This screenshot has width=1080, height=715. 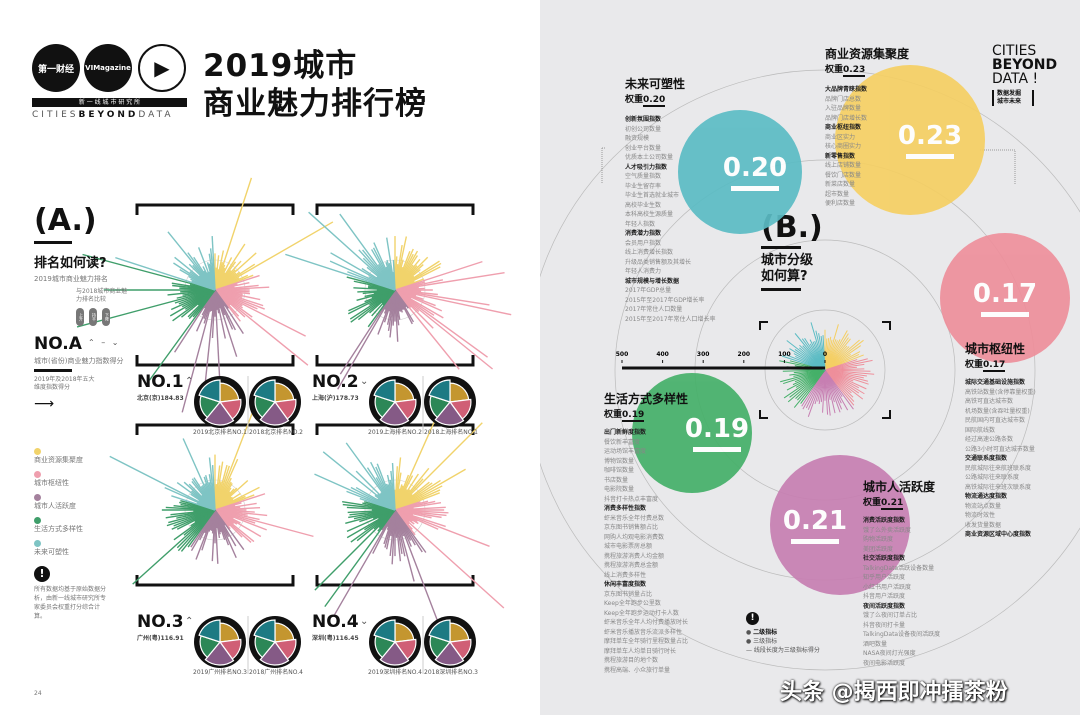 I want to click on indicator-tertiary: 购物活跃度, so click(x=878, y=539).